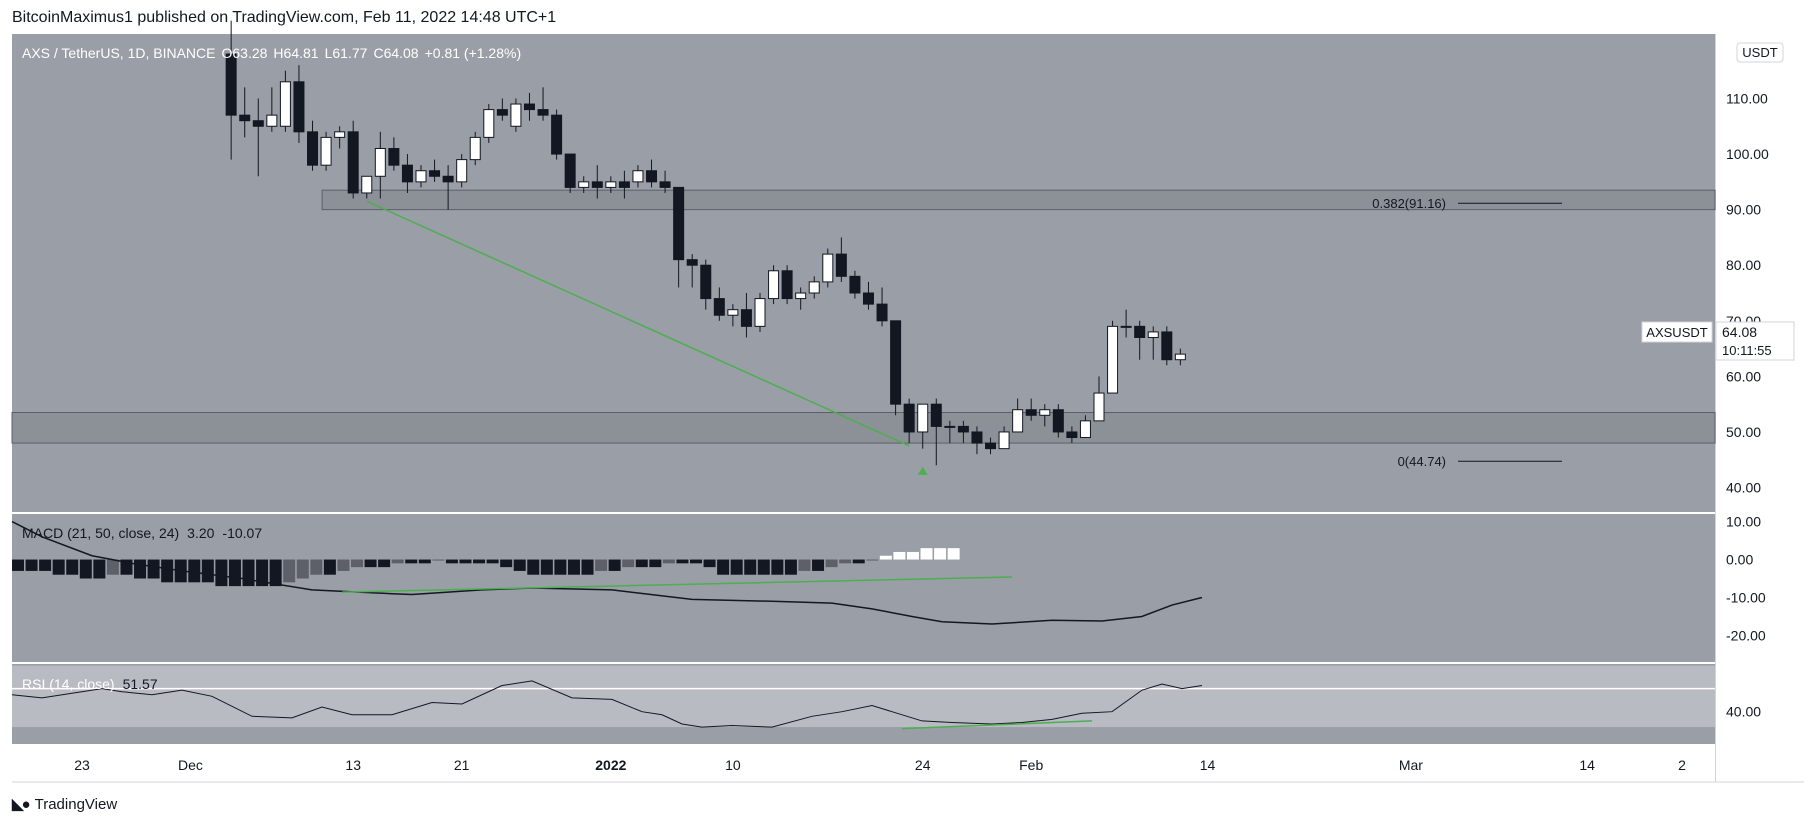  I want to click on symbol-label: AXSUSDT, so click(1676, 332).